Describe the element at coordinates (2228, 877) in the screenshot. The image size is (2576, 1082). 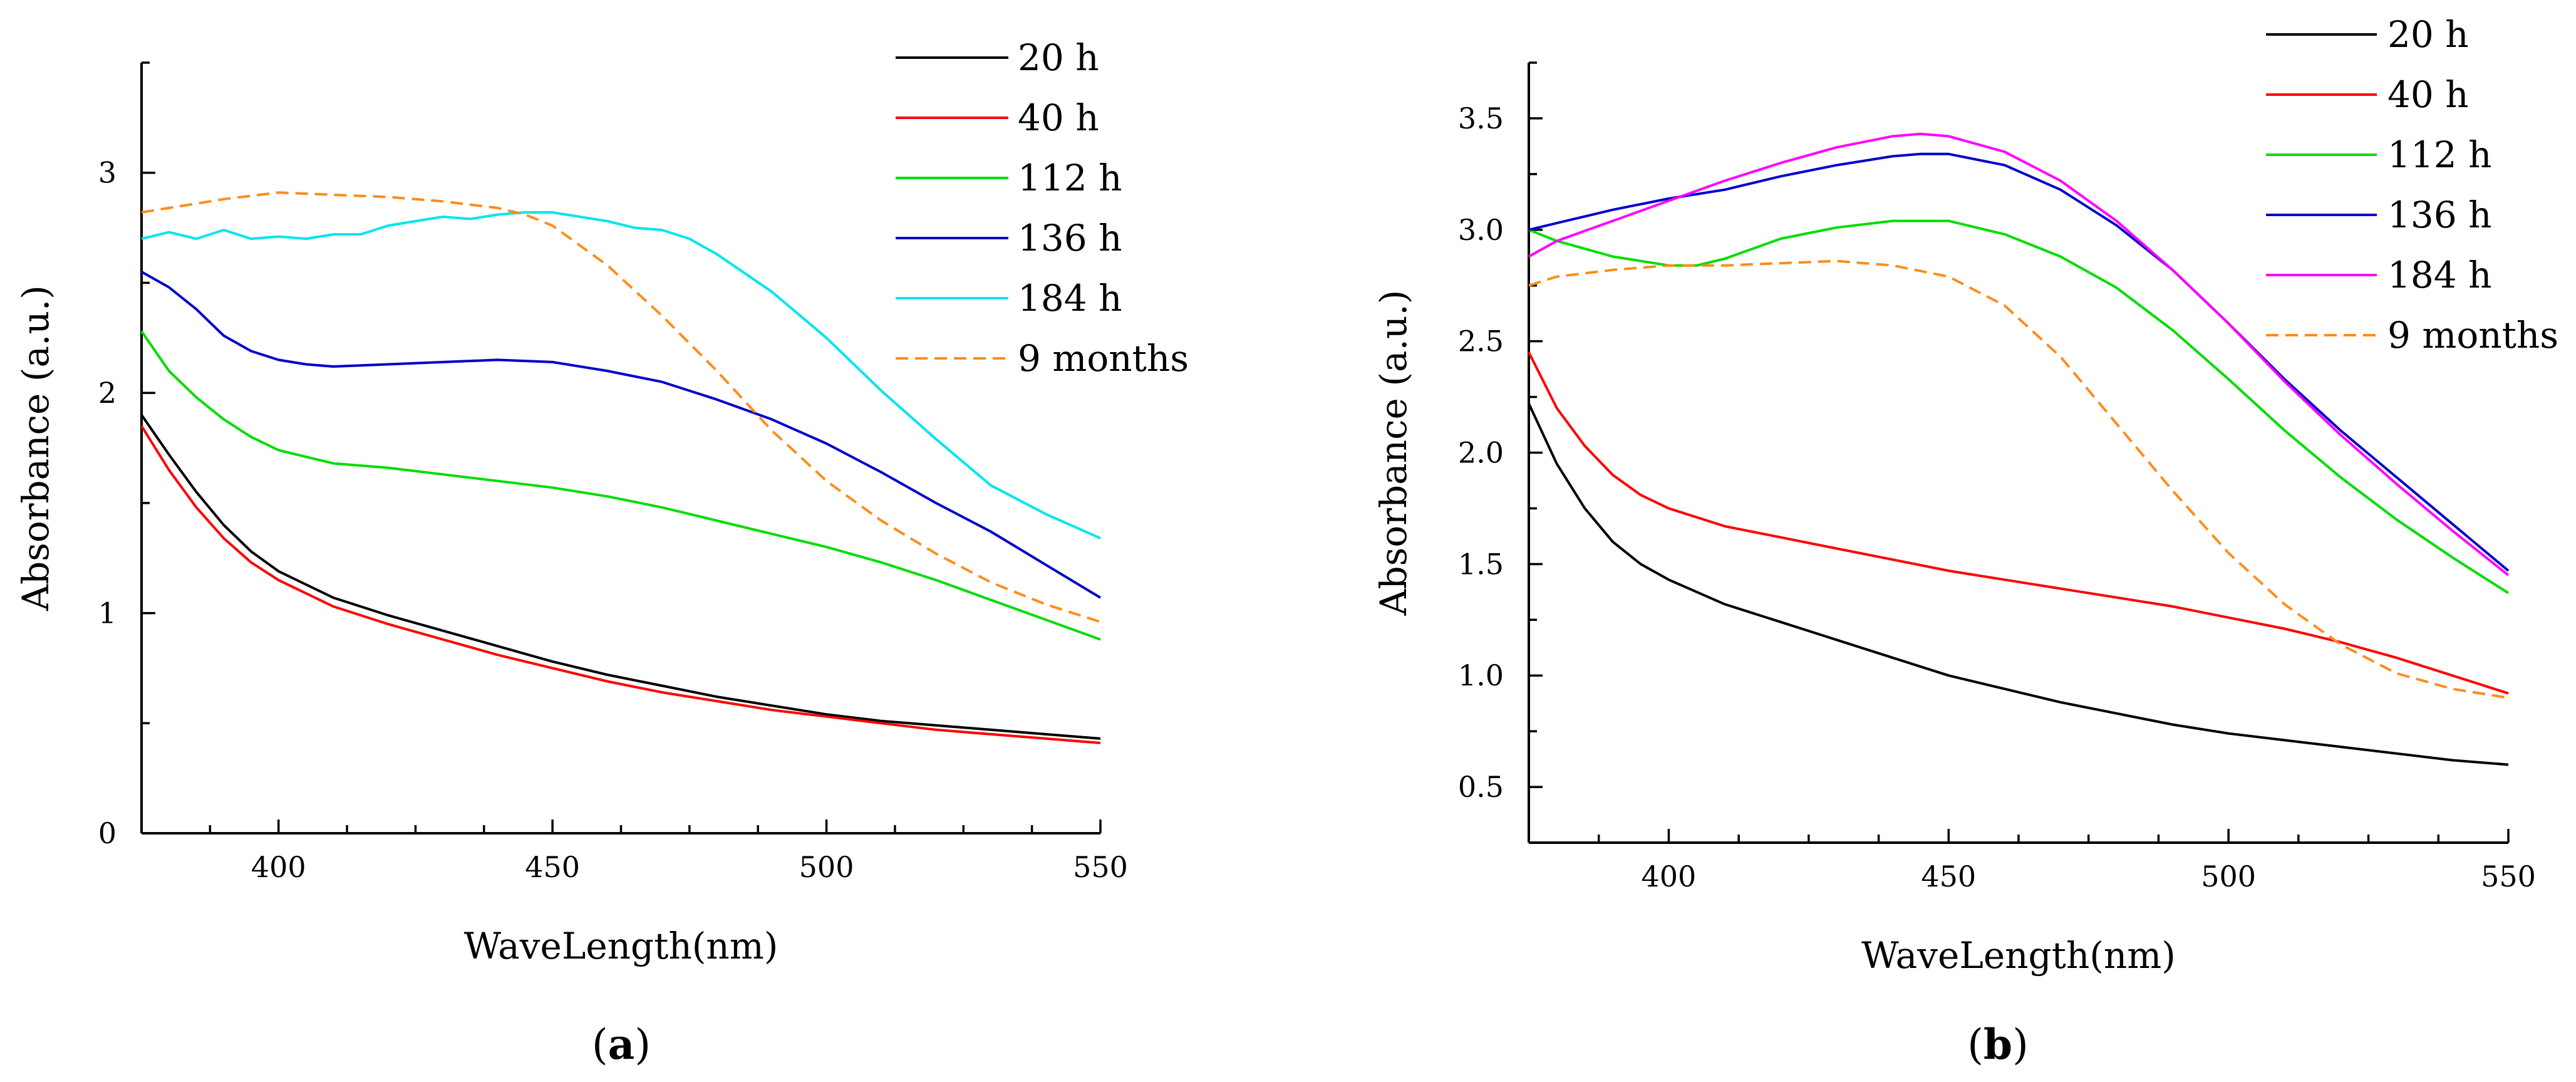
I see `chart-b-x-tick-label: 500` at that location.